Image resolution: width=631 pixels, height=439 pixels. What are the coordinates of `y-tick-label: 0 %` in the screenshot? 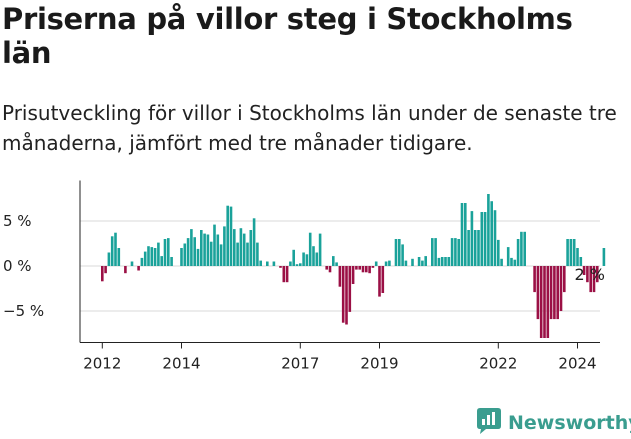 It's located at (17, 266).